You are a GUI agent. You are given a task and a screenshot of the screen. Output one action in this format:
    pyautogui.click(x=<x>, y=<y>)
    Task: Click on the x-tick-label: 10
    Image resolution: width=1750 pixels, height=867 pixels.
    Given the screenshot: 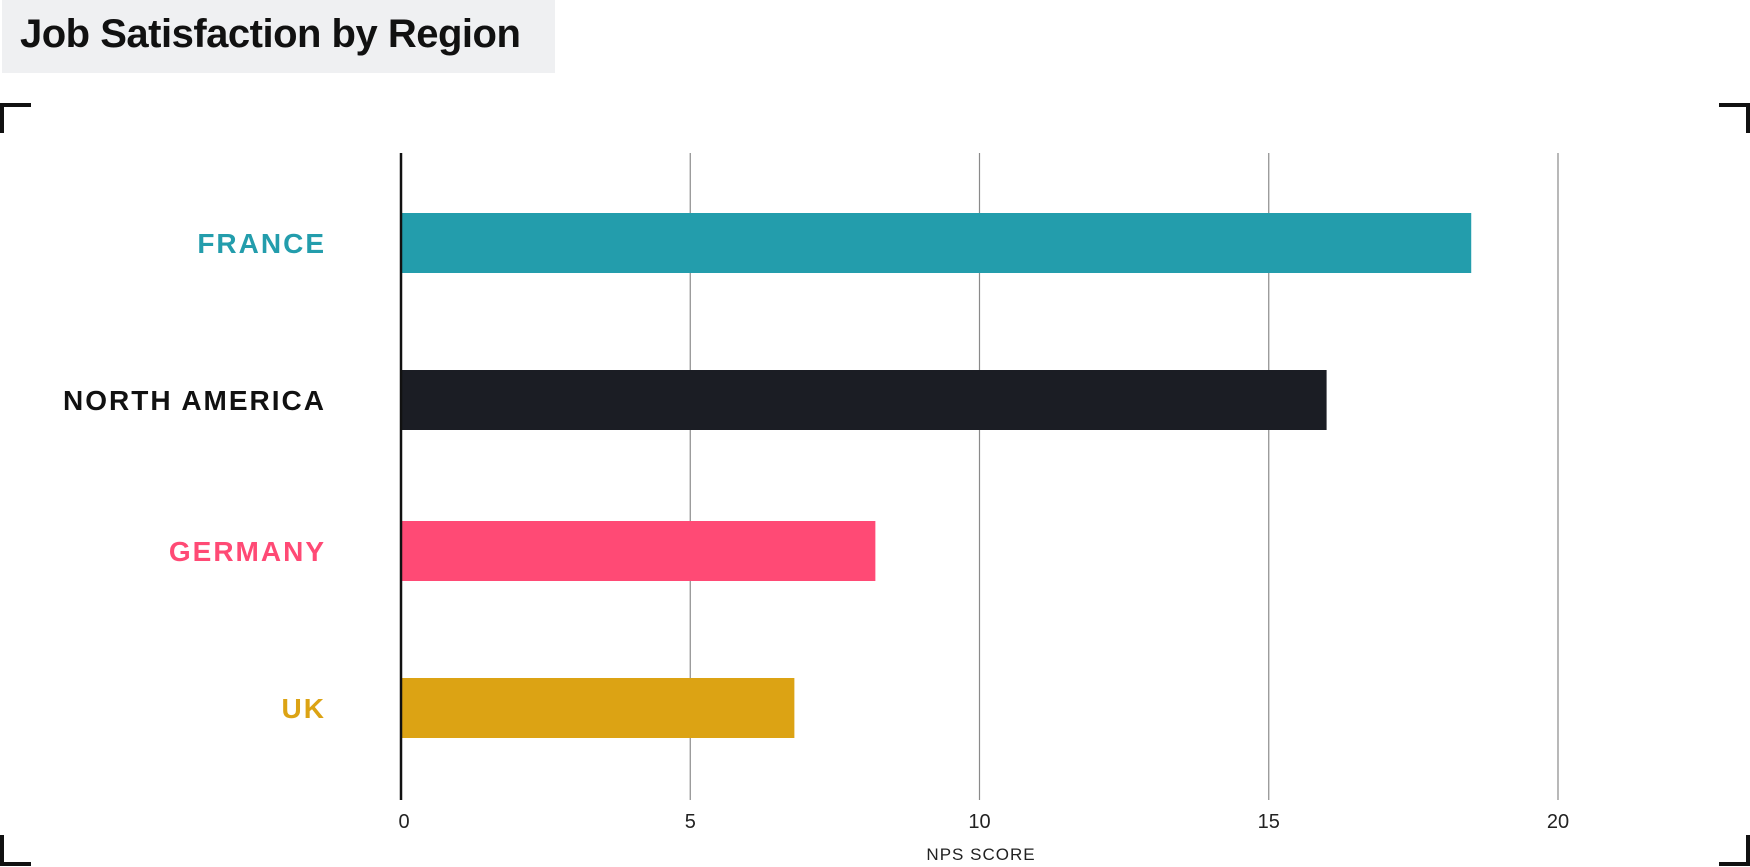 What is the action you would take?
    pyautogui.click(x=979, y=822)
    